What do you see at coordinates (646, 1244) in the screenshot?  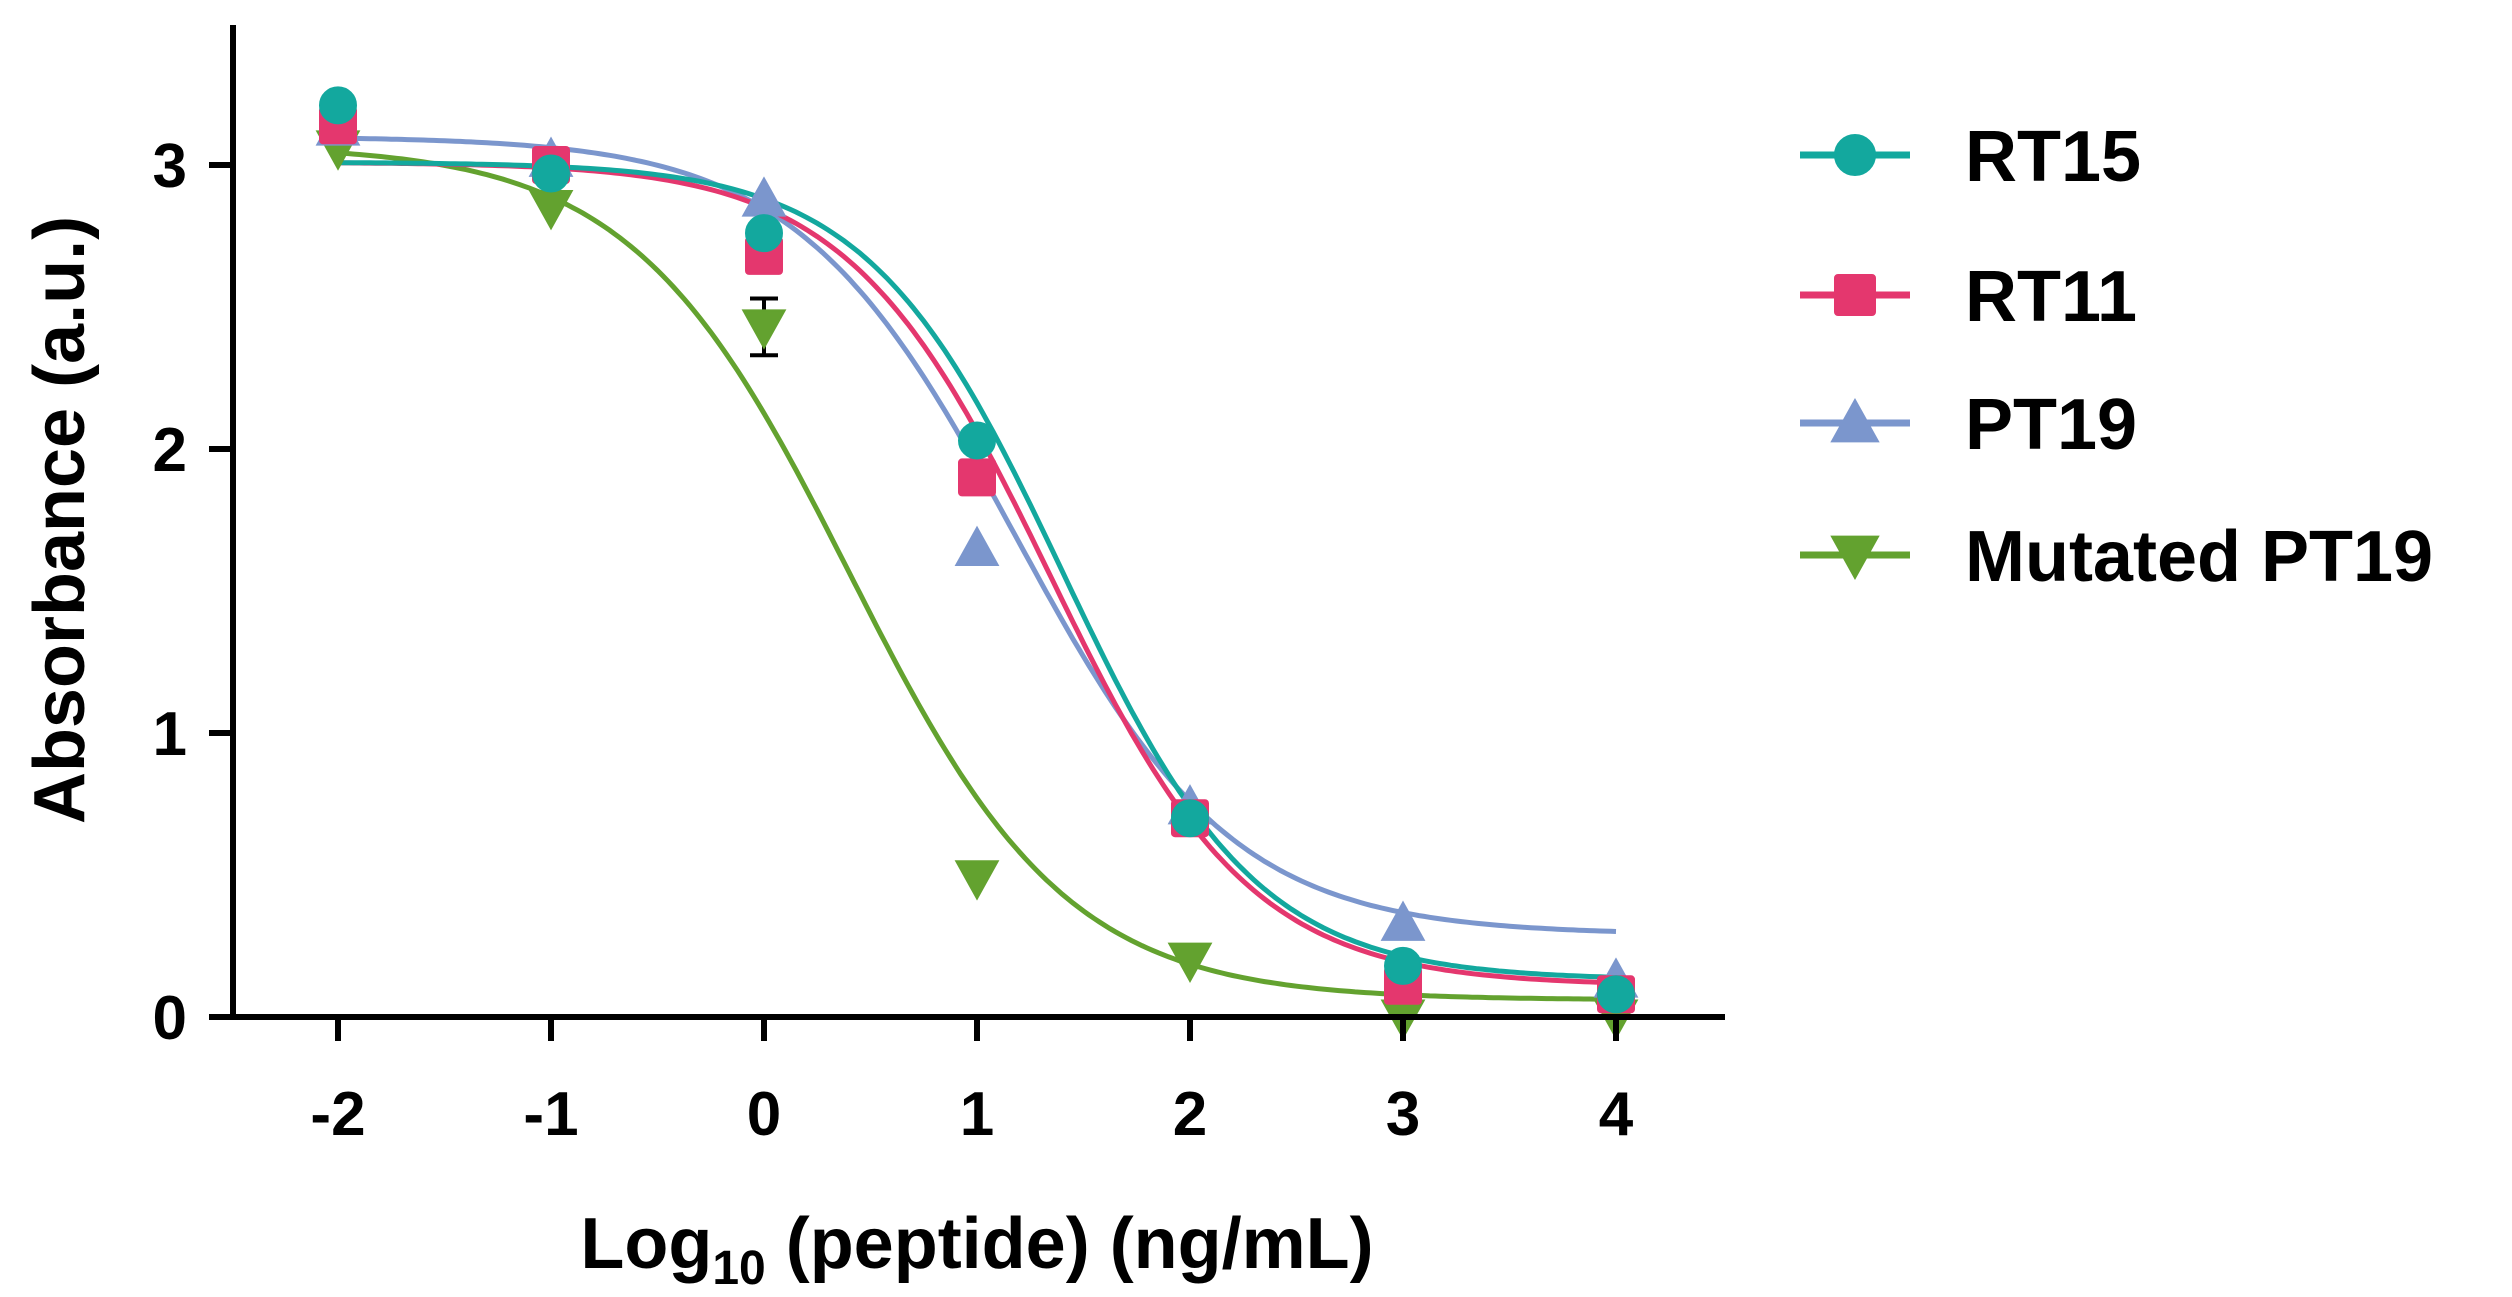 I see `x-axis-title-main: Log` at bounding box center [646, 1244].